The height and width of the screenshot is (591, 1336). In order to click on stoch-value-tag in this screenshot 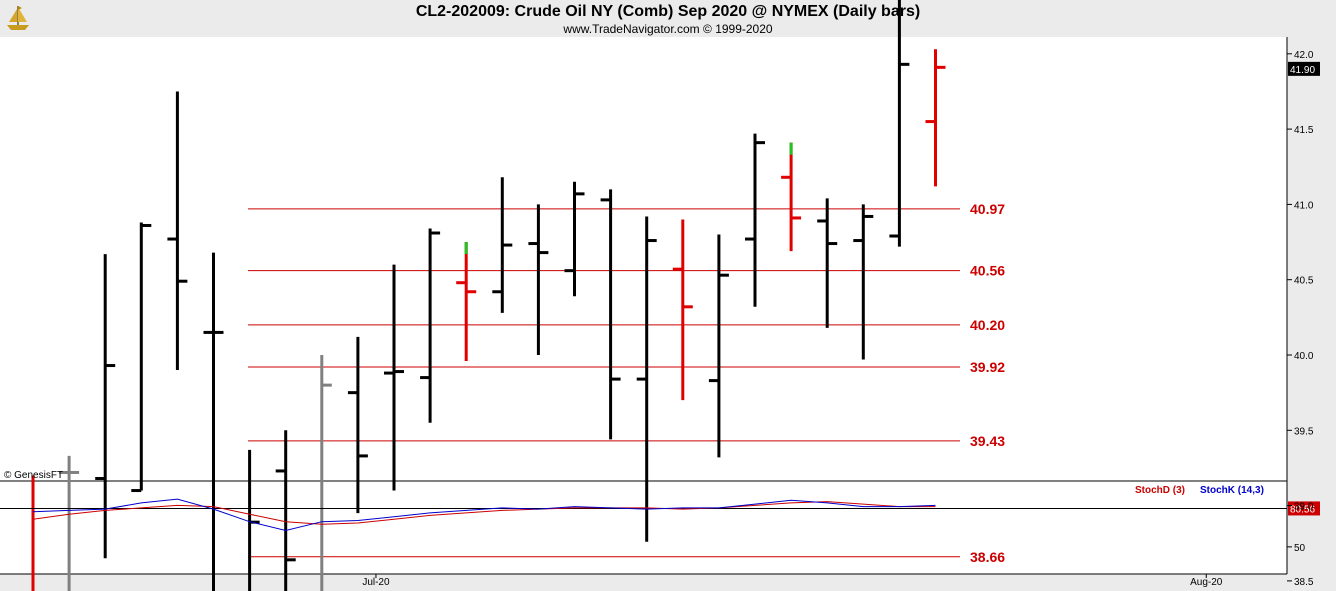, I will do `click(1304, 508)`.